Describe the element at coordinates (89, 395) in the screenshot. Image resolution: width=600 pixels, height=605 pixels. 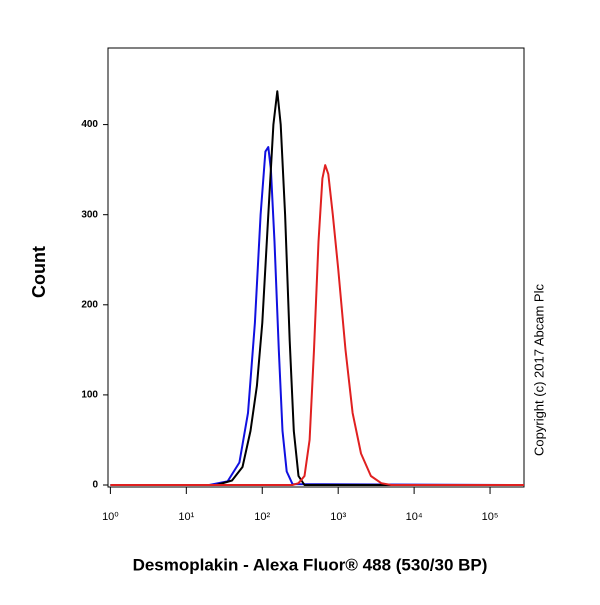
I see `y-tick-label: 100` at that location.